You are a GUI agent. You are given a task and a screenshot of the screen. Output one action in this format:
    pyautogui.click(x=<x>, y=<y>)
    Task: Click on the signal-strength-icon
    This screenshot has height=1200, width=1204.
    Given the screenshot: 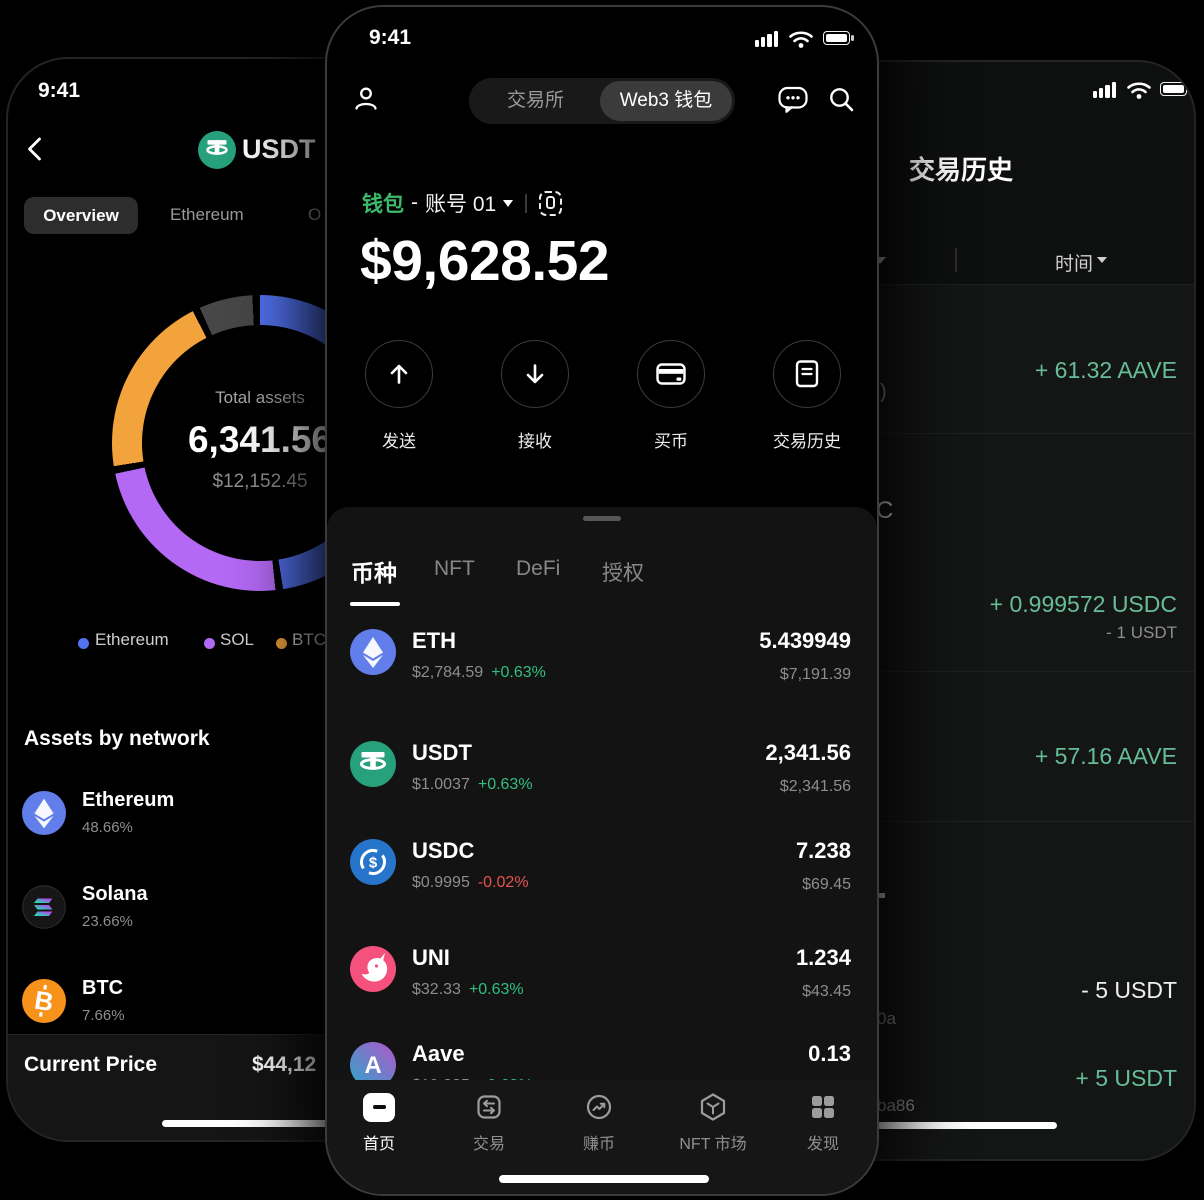 What is the action you would take?
    pyautogui.click(x=766, y=39)
    